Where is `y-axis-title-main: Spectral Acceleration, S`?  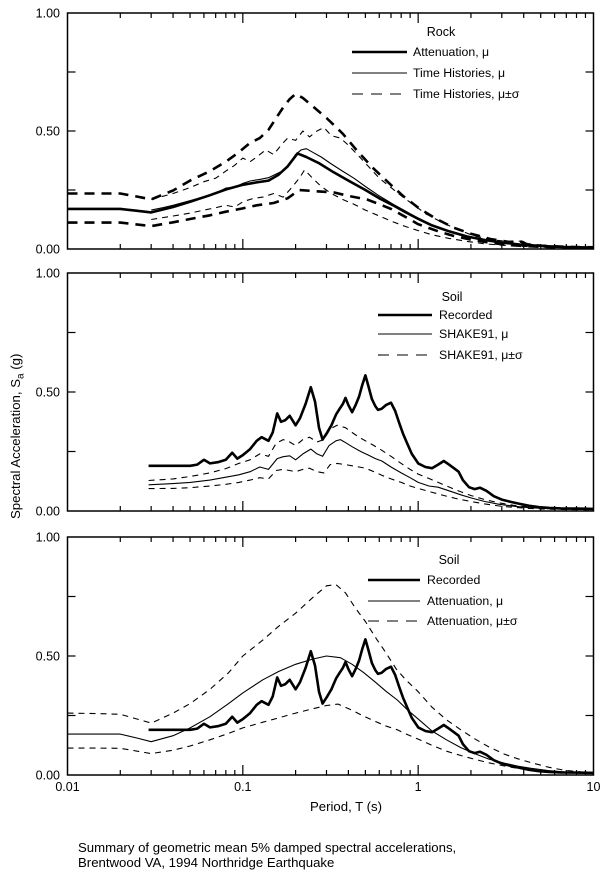 y-axis-title-main: Spectral Acceleration, S is located at coordinates (15, 448).